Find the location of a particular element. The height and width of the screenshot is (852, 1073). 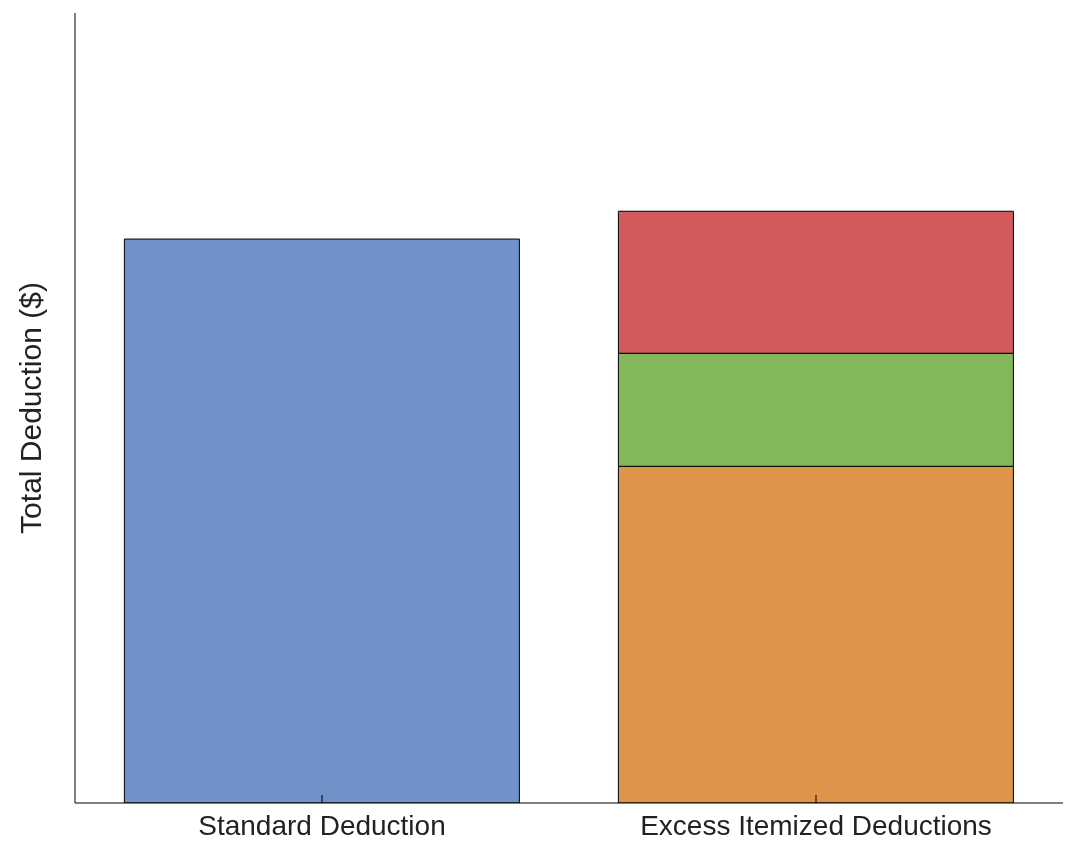

x-tick-label: Excess Itemized Deductions is located at coordinates (816, 825).